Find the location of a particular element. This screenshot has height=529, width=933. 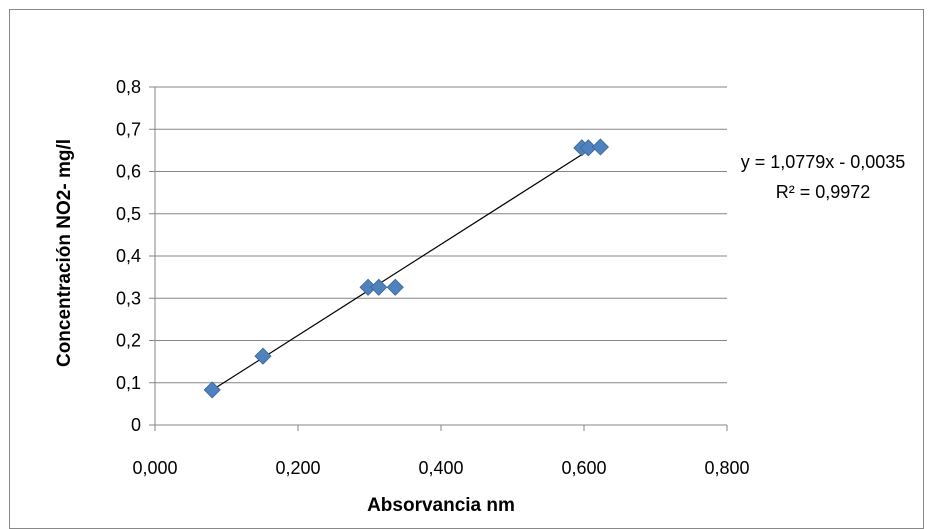

y-tick-label: 0,3 is located at coordinates (128, 298).